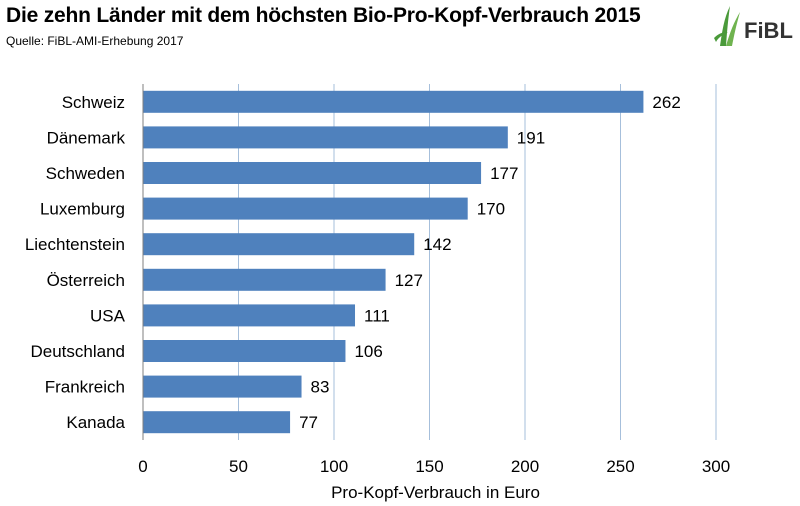 The height and width of the screenshot is (506, 800). I want to click on x-tick-label: 200, so click(525, 466).